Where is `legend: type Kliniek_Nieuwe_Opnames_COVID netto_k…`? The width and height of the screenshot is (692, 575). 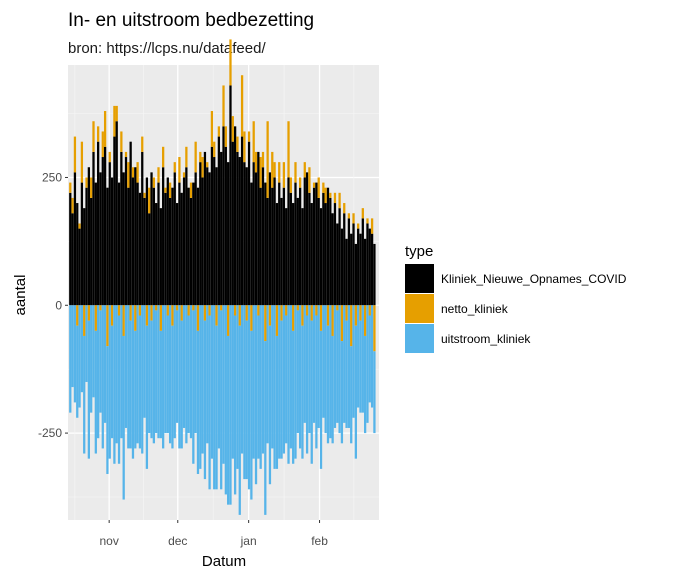 legend: type Kliniek_Nieuwe_Opnames_COVID netto_k… is located at coordinates (516, 298).